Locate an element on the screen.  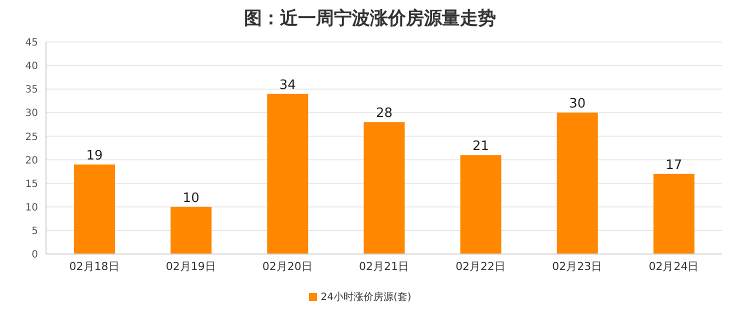
x-tick-label: 02月21日 is located at coordinates (384, 266).